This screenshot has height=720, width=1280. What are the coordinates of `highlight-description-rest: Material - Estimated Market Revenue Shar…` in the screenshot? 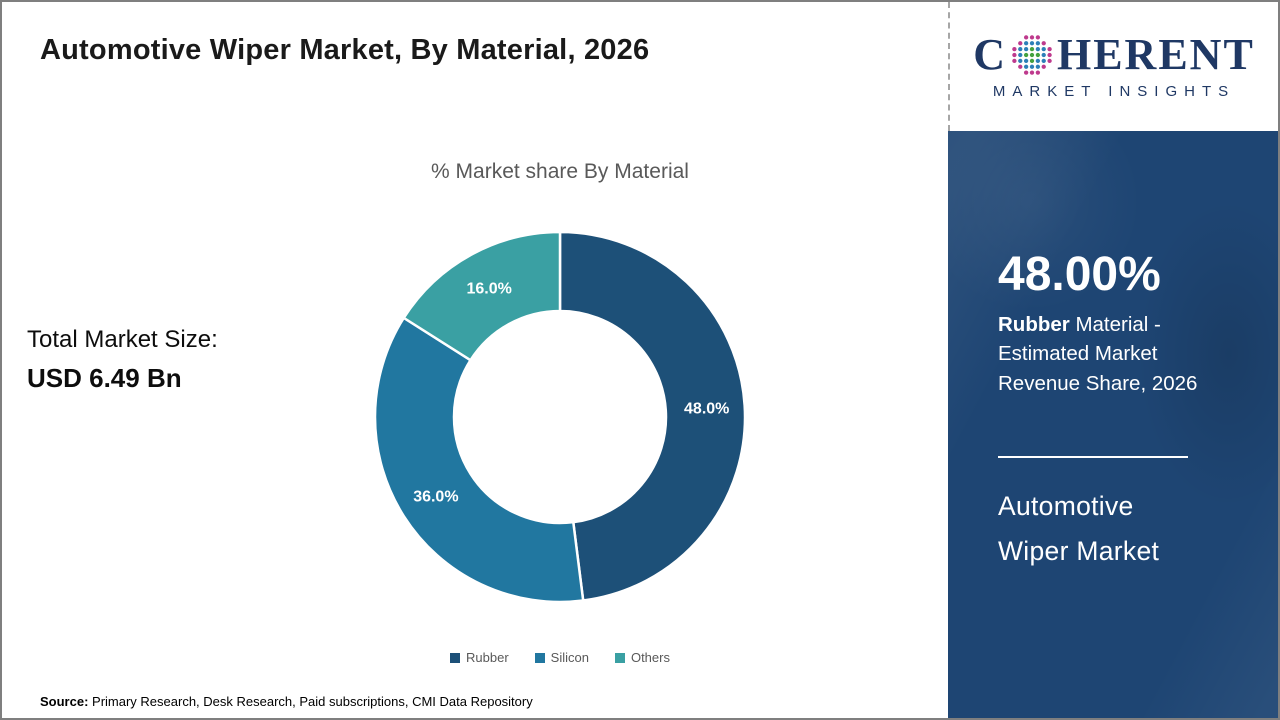 It's located at (1098, 353).